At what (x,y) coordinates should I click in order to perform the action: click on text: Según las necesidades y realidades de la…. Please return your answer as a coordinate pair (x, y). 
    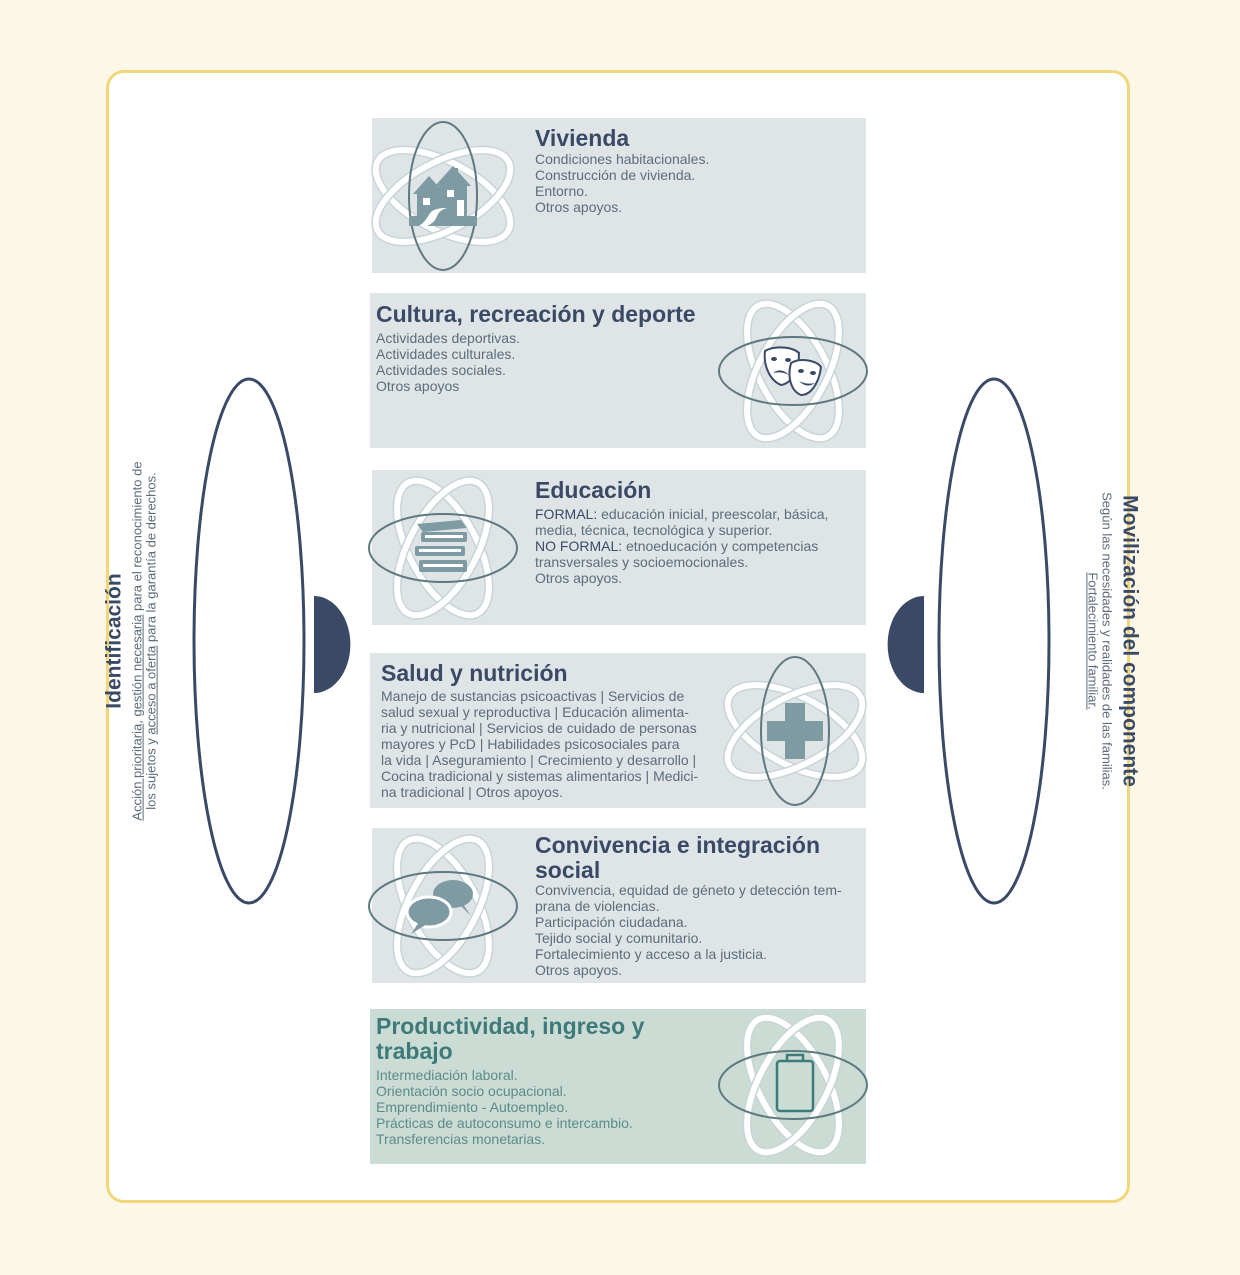
    Looking at the image, I should click on (1107, 641).